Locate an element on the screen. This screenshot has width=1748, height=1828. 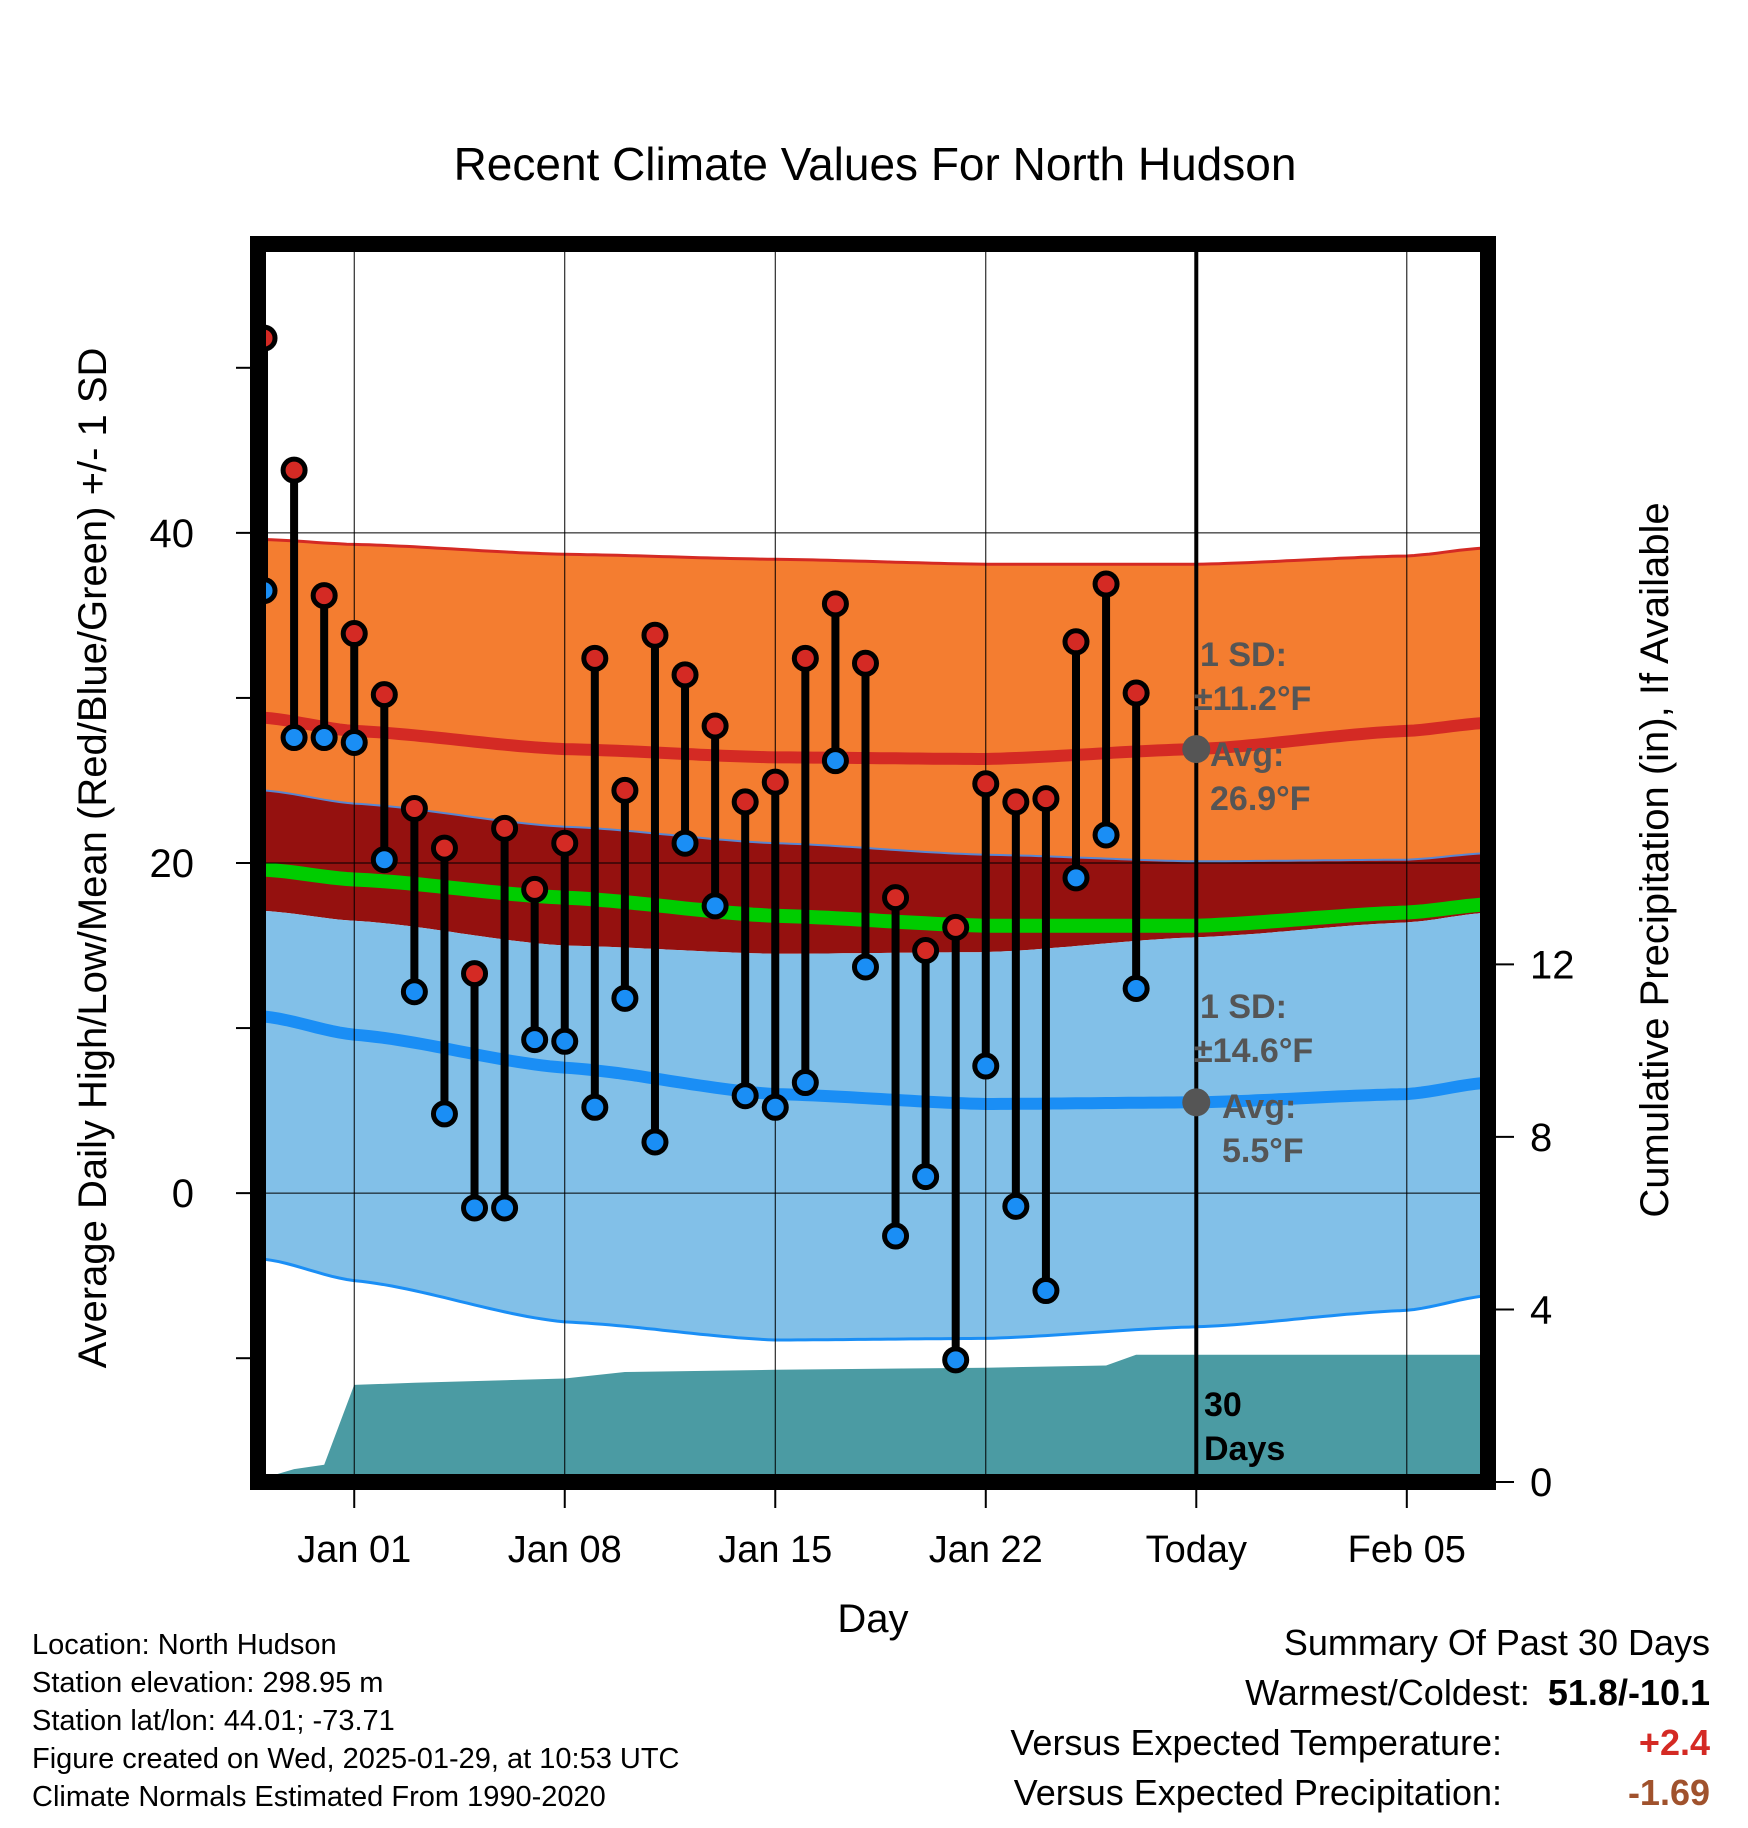
normals-text: Climate Normals Estimated From 1990-2020 is located at coordinates (319, 1797).